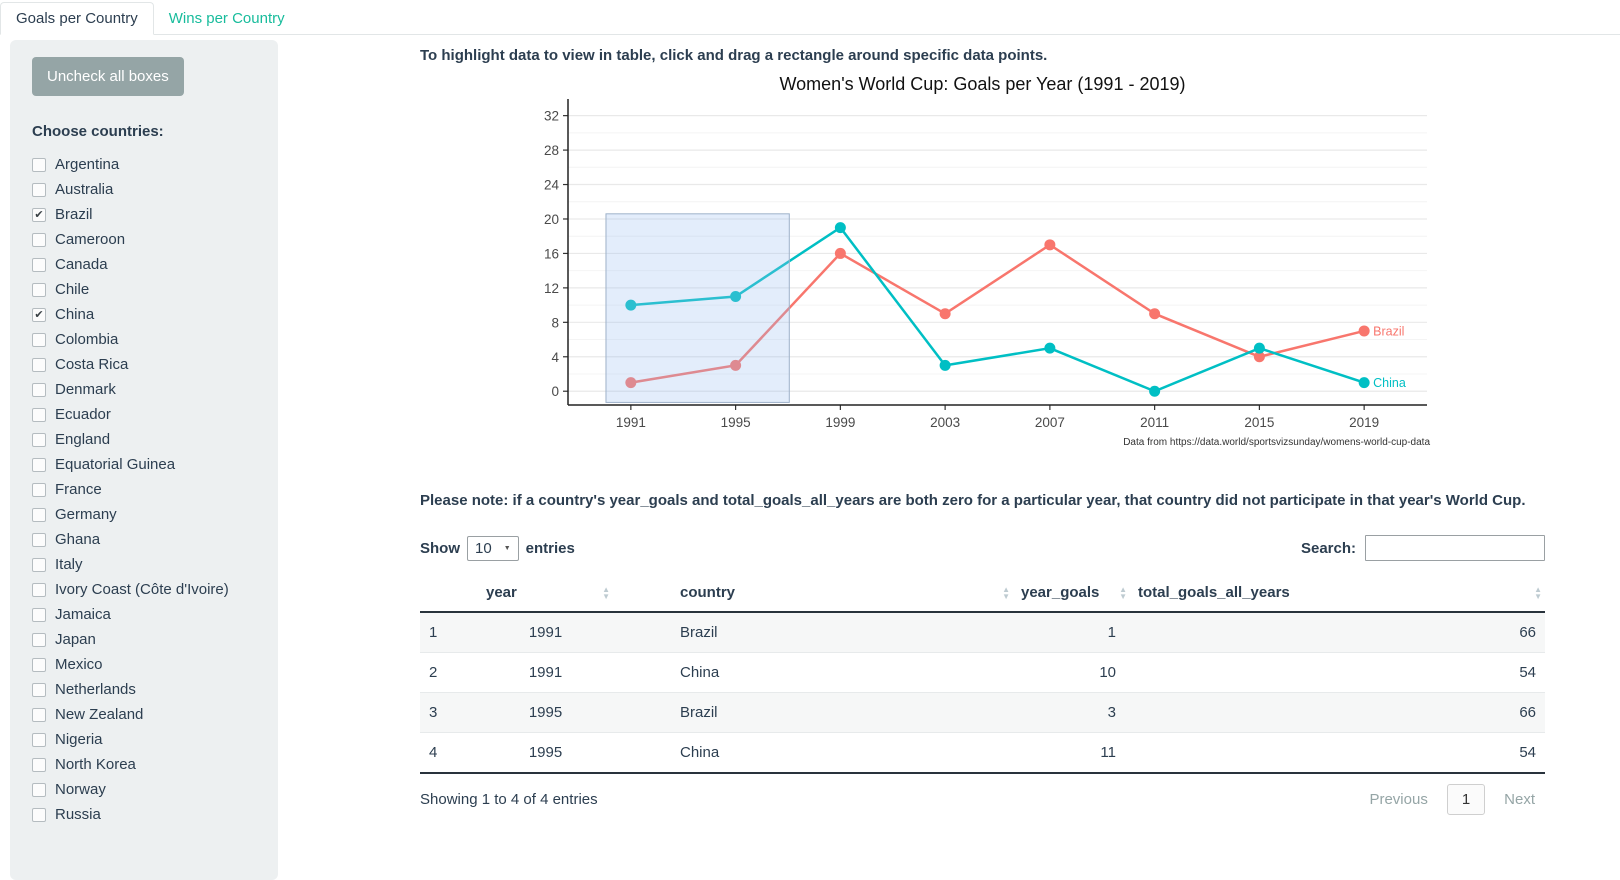  What do you see at coordinates (545, 593) in the screenshot?
I see `column-header-year: year ▲ ▼` at bounding box center [545, 593].